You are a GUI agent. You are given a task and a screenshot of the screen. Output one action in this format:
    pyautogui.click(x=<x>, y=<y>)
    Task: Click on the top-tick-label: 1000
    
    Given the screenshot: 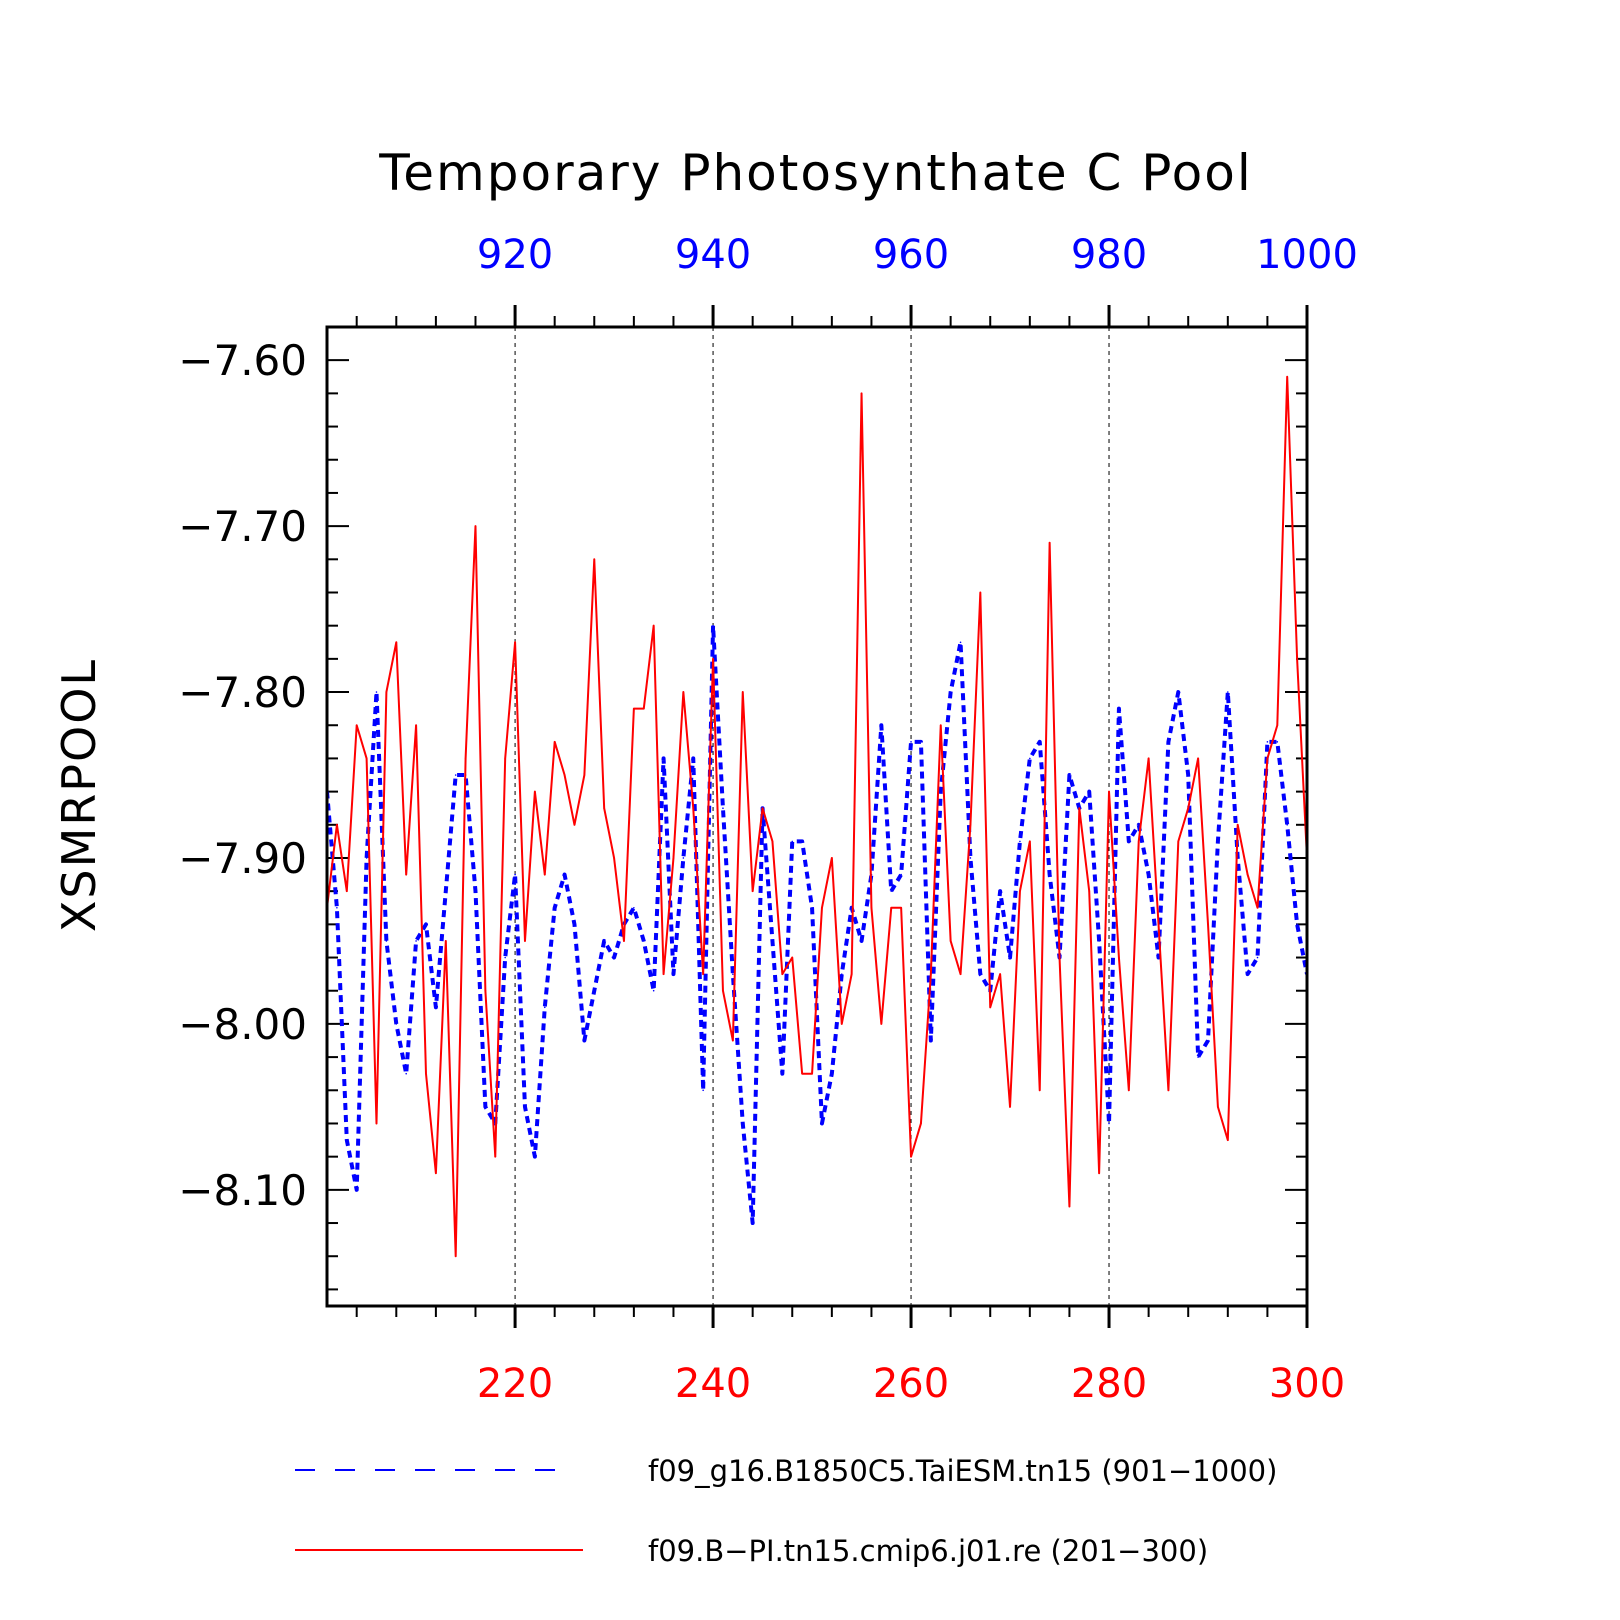 What is the action you would take?
    pyautogui.click(x=1307, y=255)
    